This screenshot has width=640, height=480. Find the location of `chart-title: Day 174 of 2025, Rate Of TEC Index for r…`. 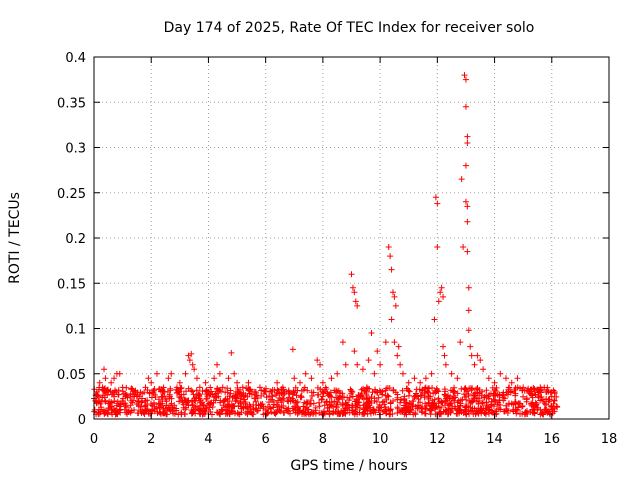

chart-title: Day 174 of 2025, Rate Of TEC Index for r… is located at coordinates (349, 28).